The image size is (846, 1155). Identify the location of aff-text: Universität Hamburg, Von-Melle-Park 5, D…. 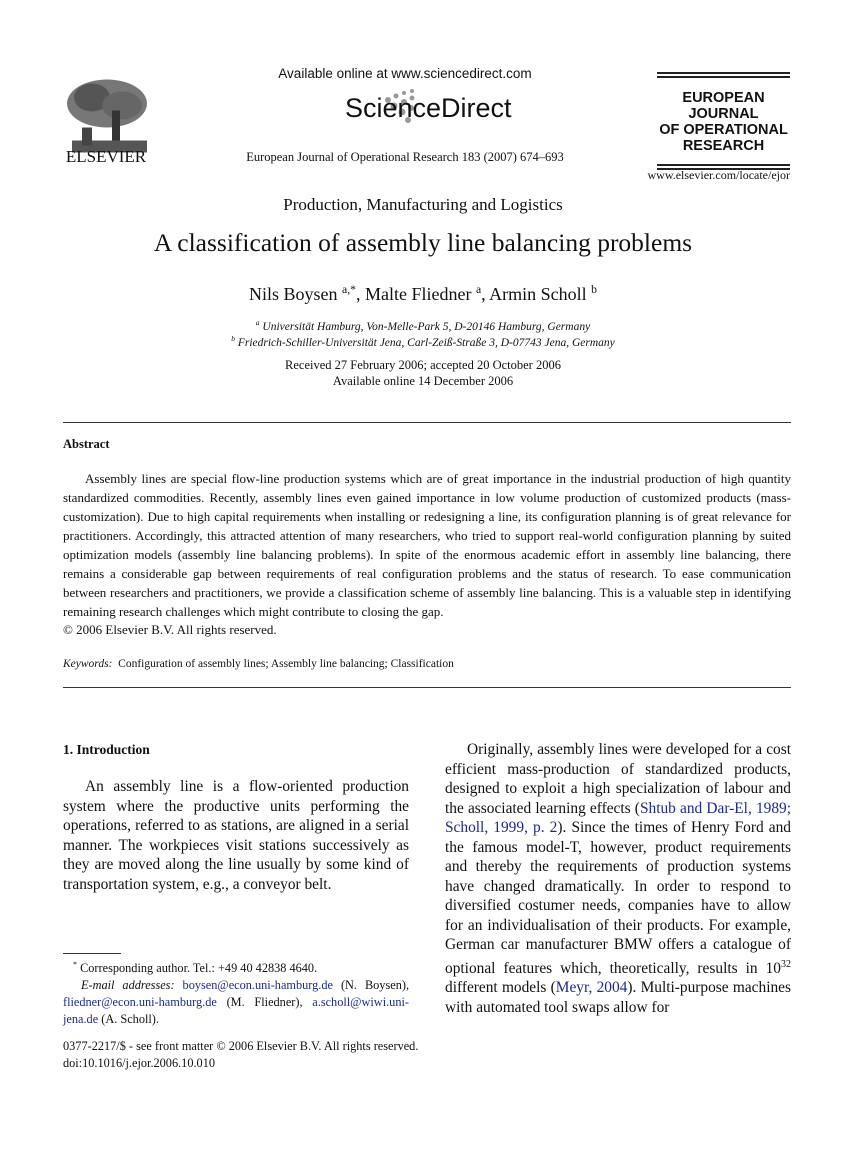
(426, 326).